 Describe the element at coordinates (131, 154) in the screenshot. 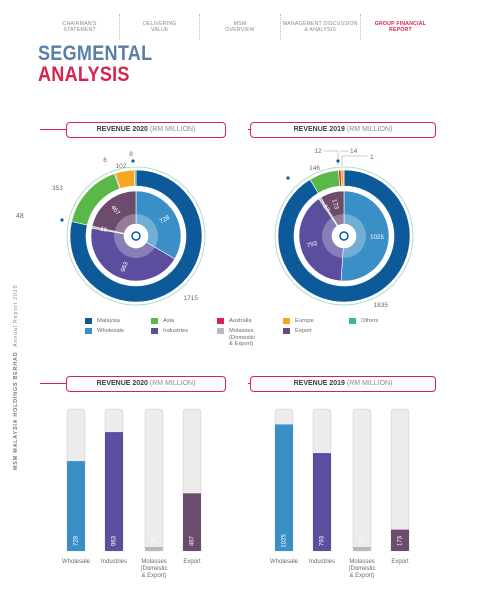

I see `outer-value-label-others: 8` at that location.